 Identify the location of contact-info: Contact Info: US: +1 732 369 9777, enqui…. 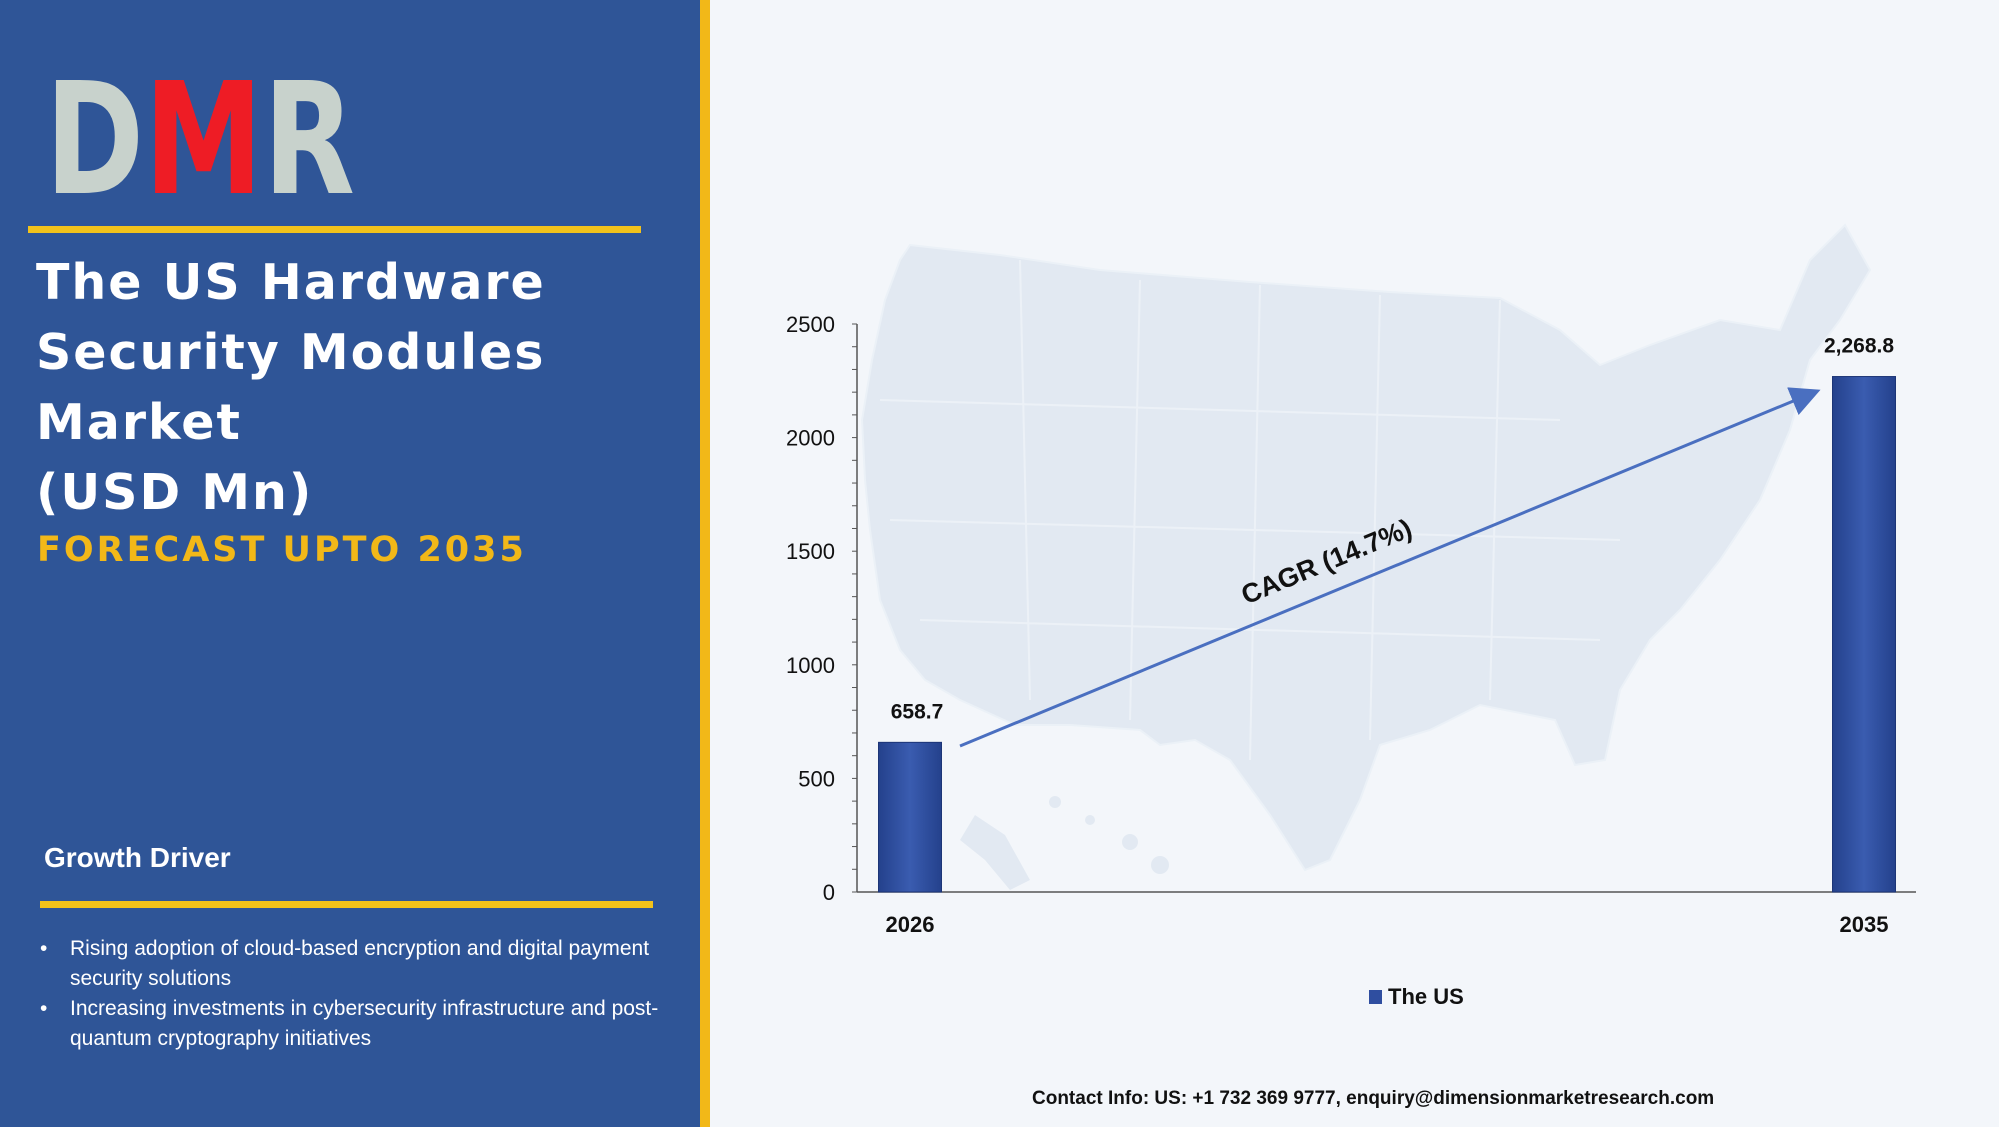
(1373, 1098).